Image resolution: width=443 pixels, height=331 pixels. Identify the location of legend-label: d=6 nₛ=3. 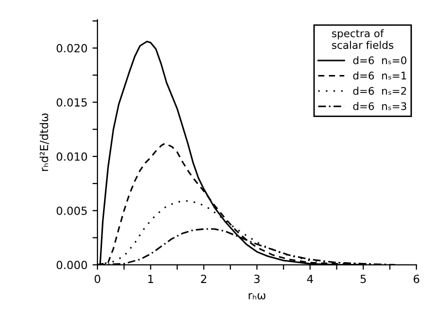
(379, 106).